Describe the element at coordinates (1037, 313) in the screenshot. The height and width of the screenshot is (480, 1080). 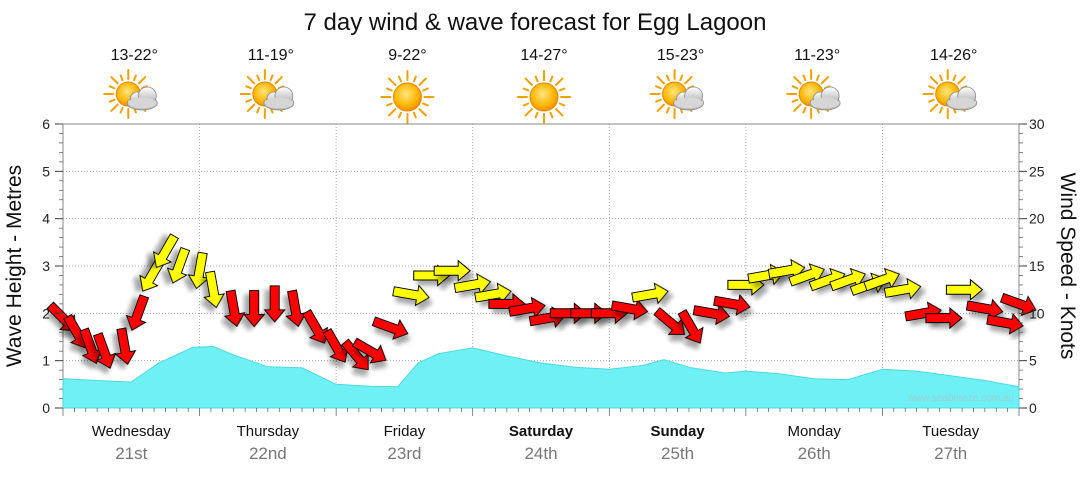
I see `right-tick-label: 10` at that location.